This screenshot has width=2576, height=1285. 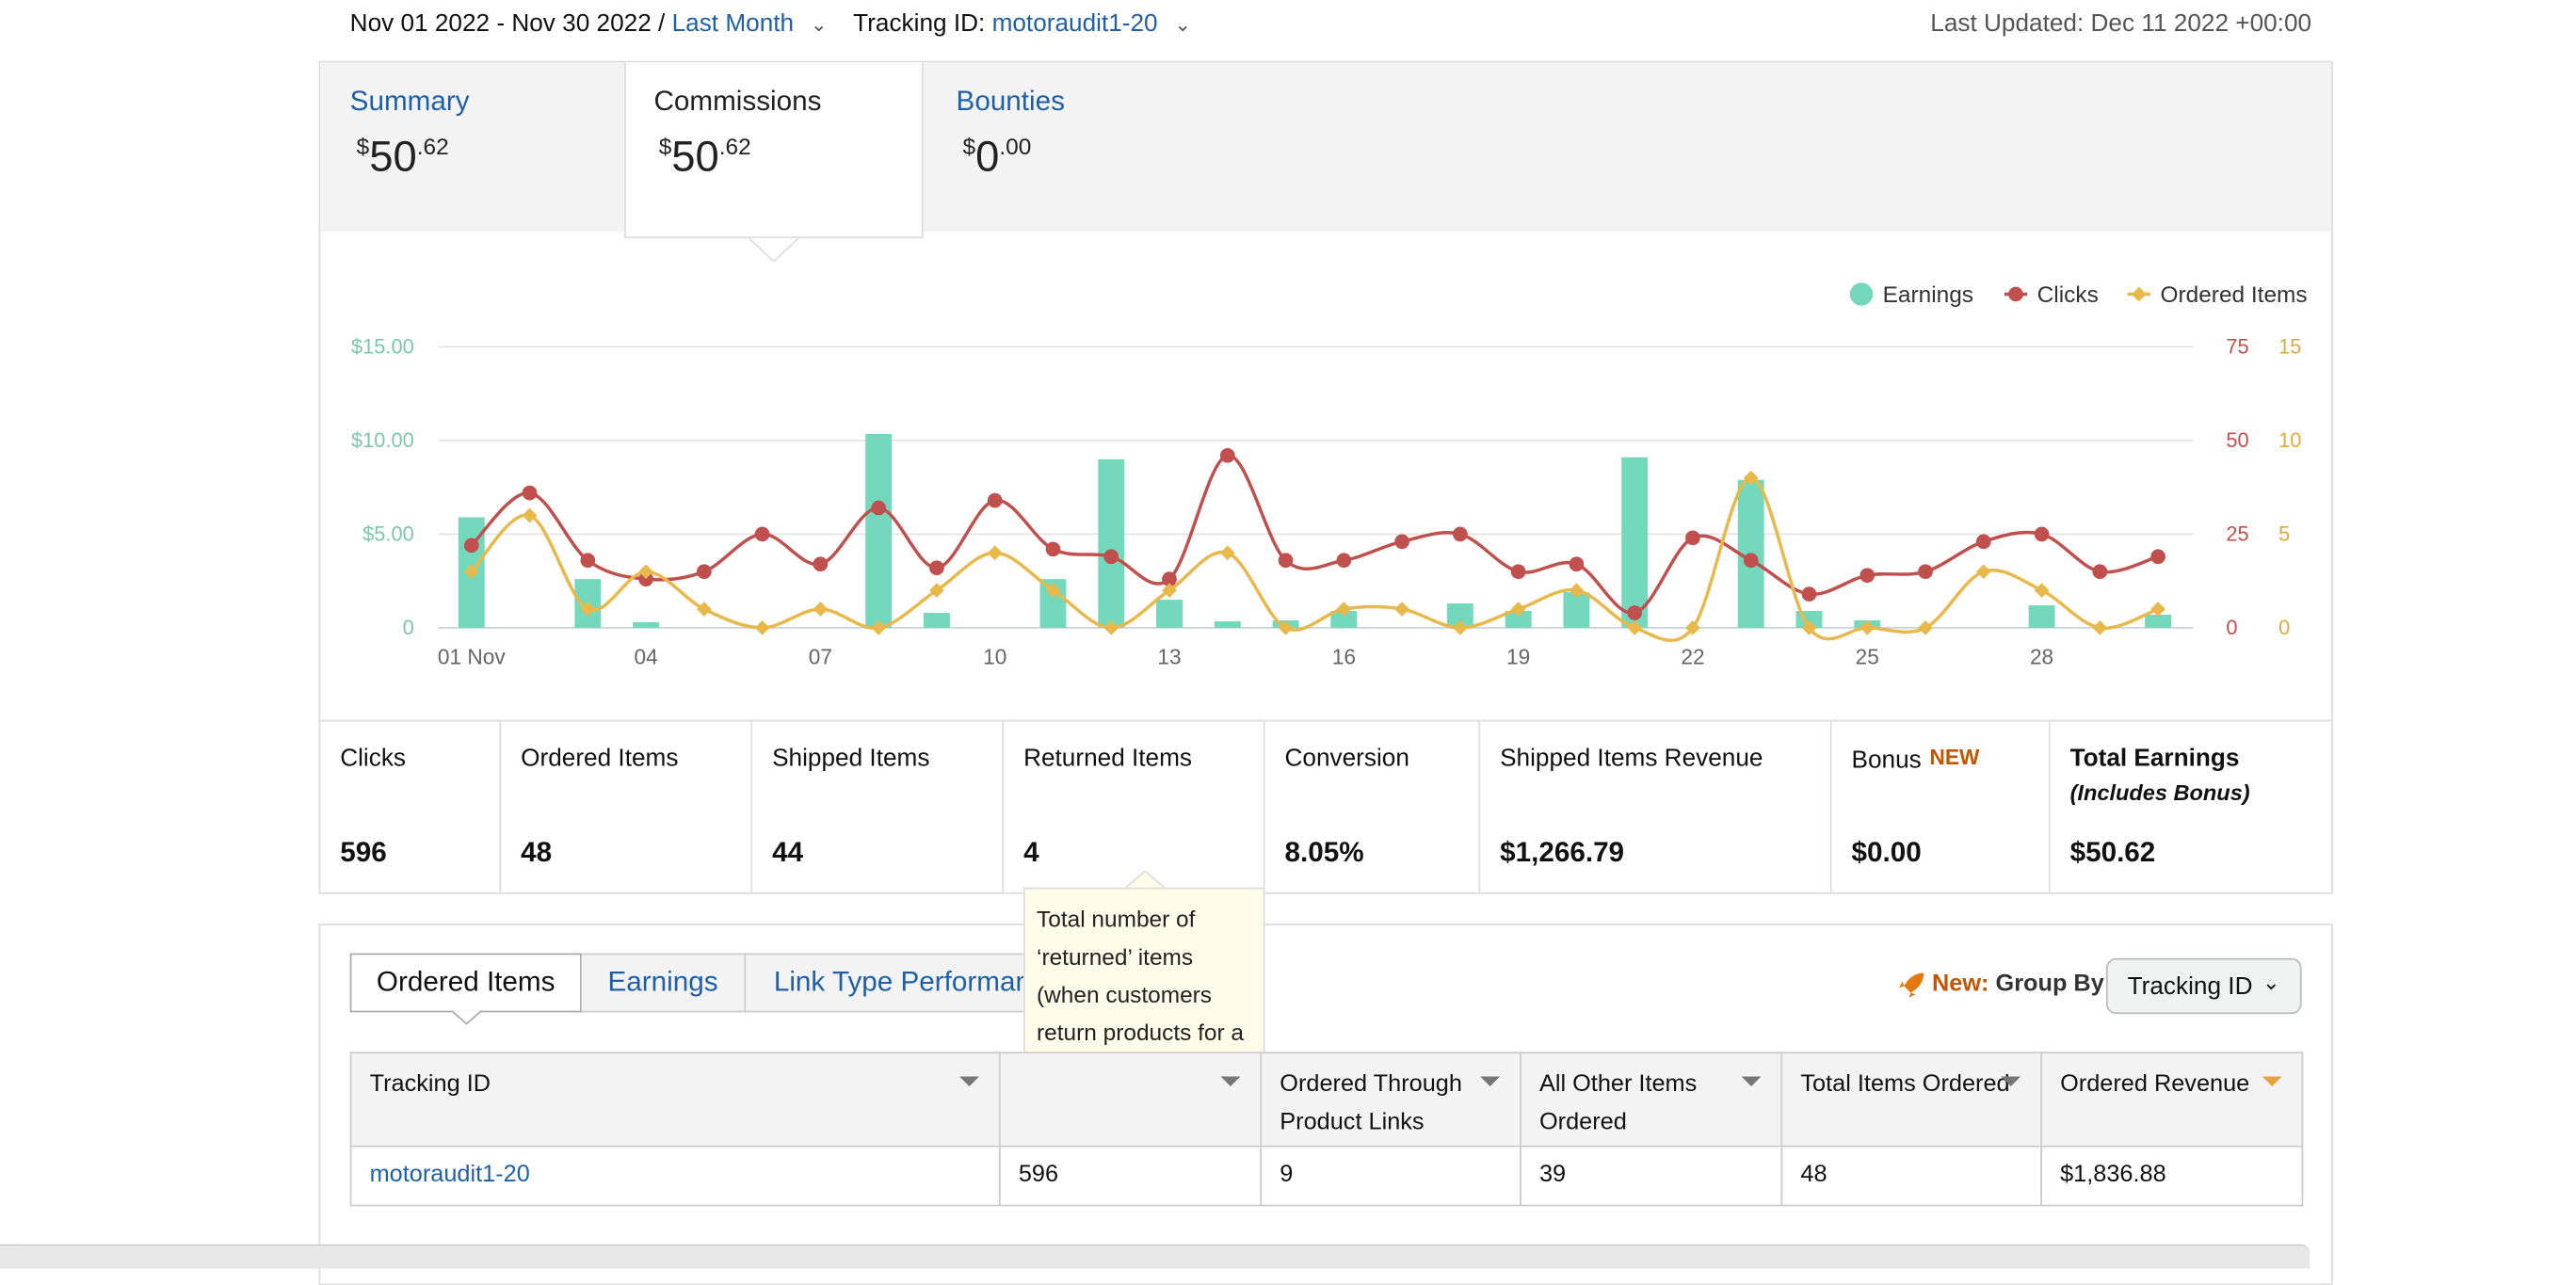 What do you see at coordinates (2172, 1100) in the screenshot?
I see `column-header: Ordered Revenue` at bounding box center [2172, 1100].